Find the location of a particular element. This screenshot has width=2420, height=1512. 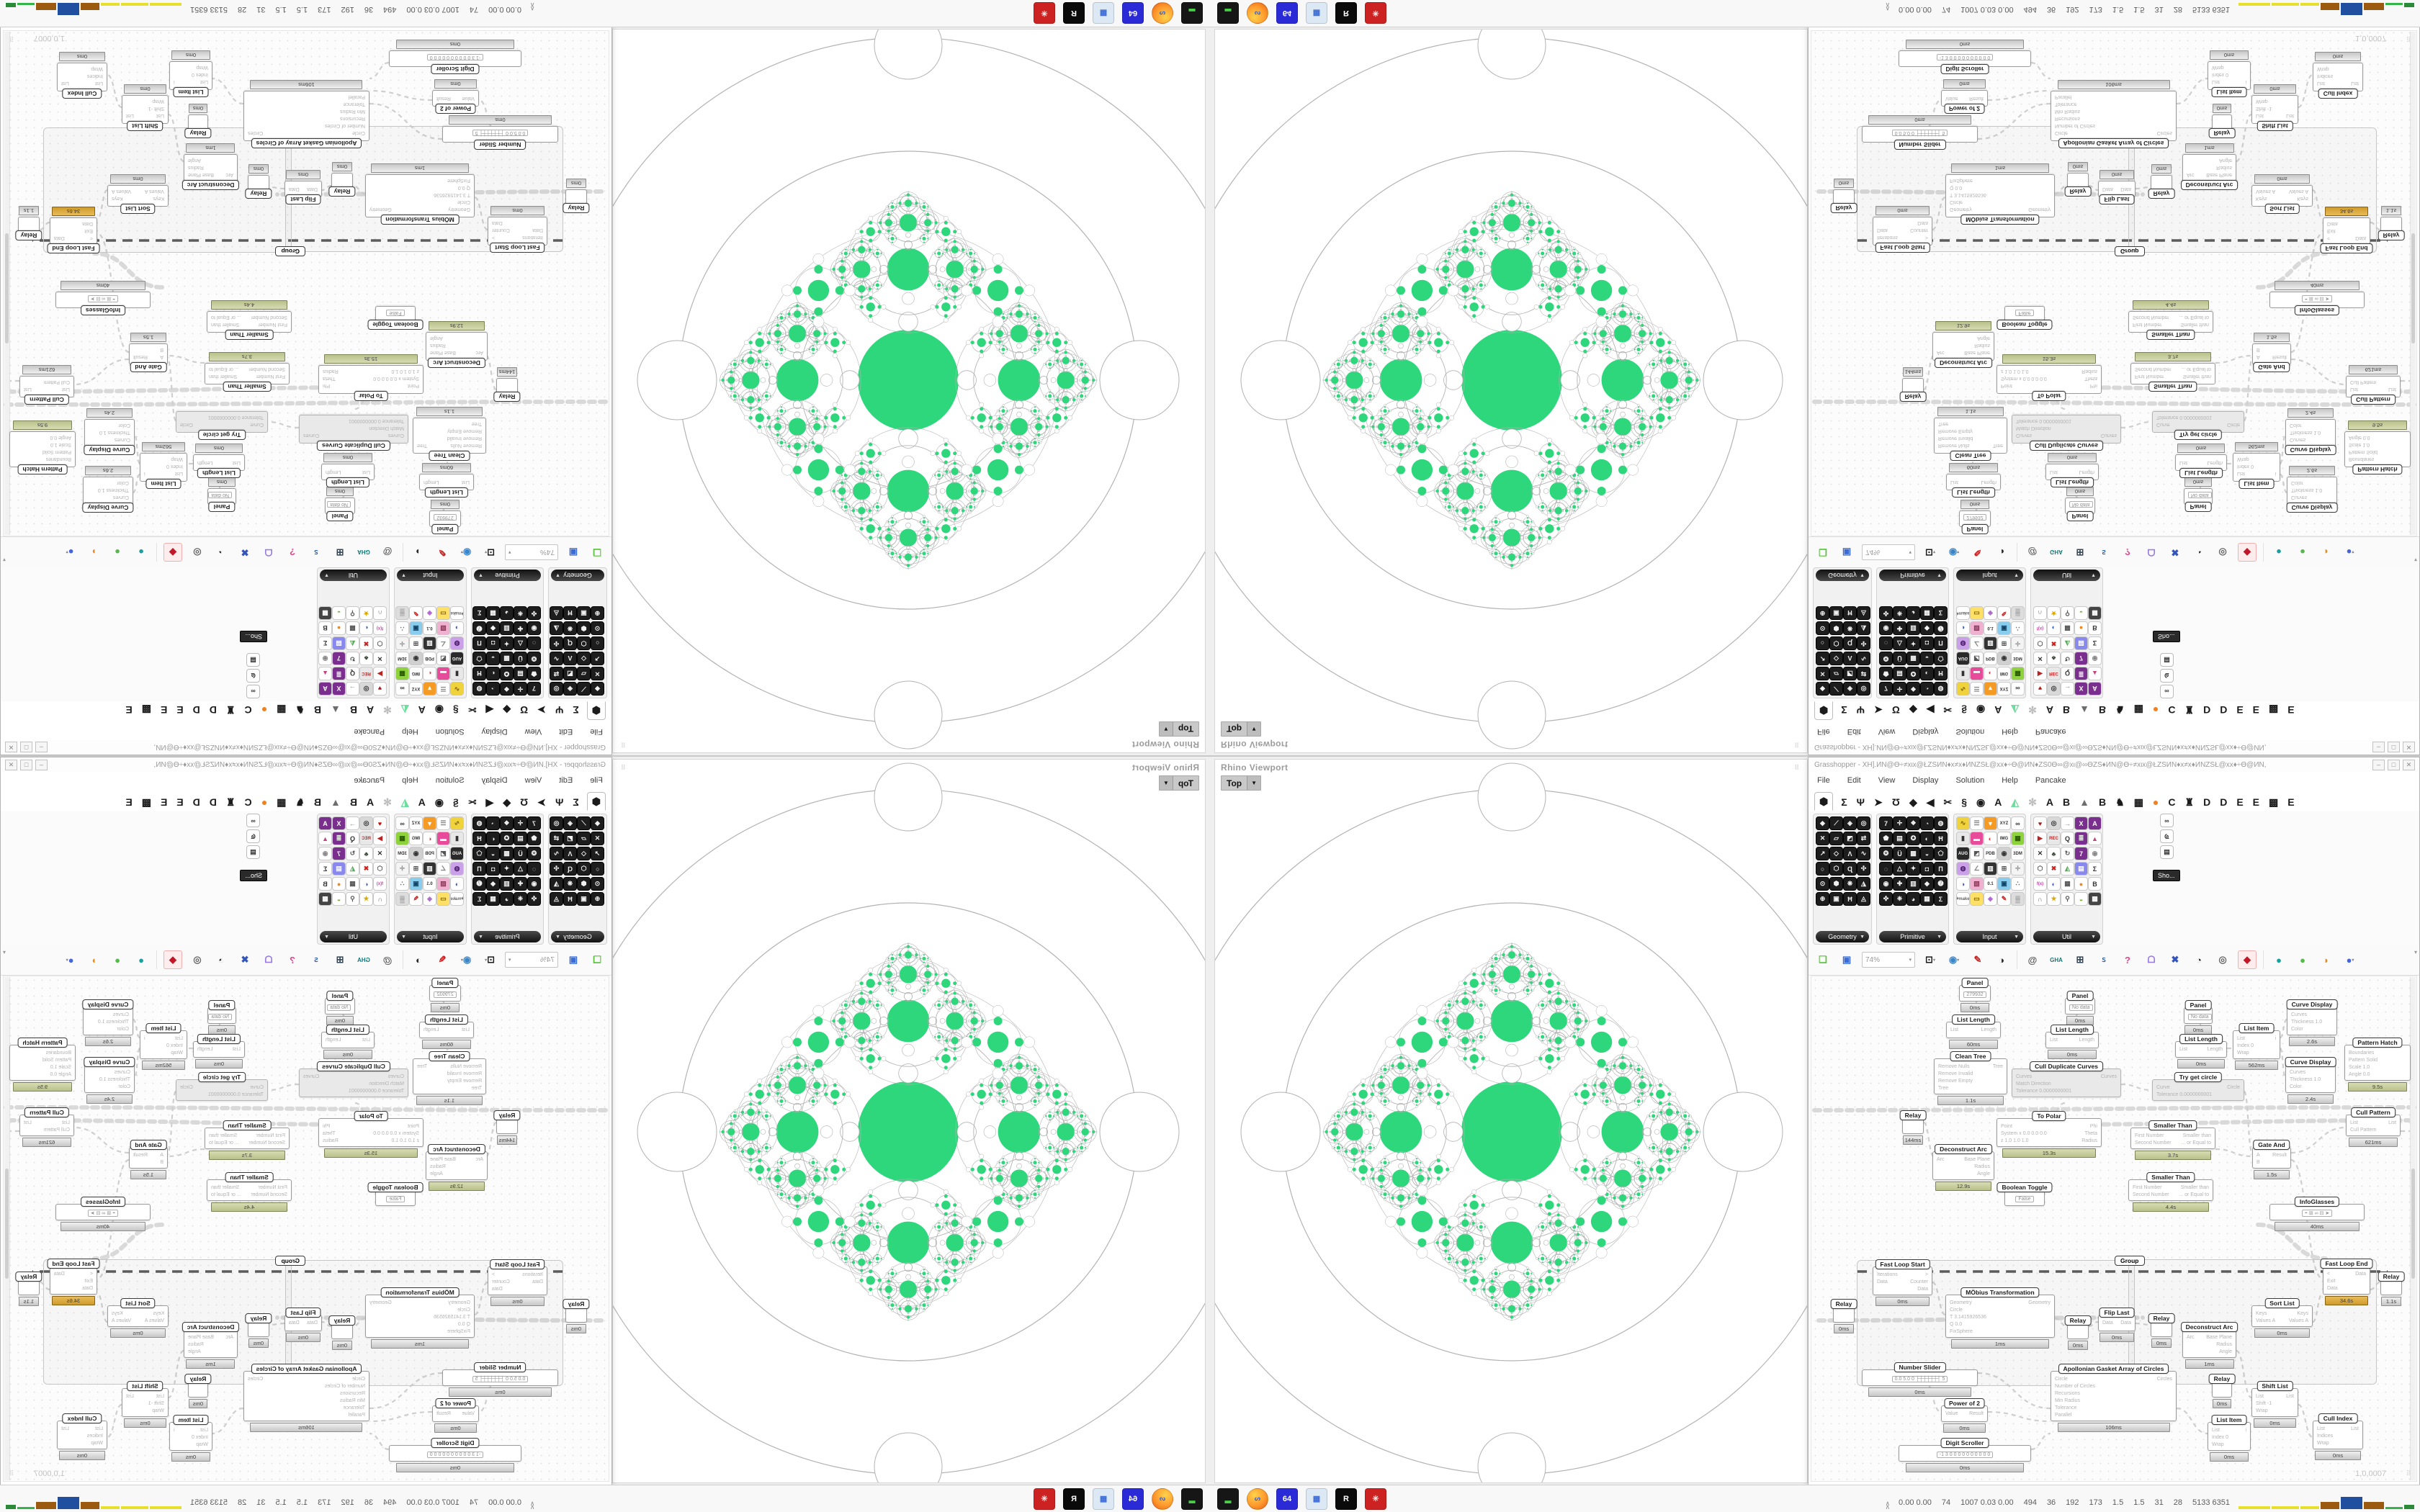

calculator-app-icon: ▦ is located at coordinates (1103, 1499).